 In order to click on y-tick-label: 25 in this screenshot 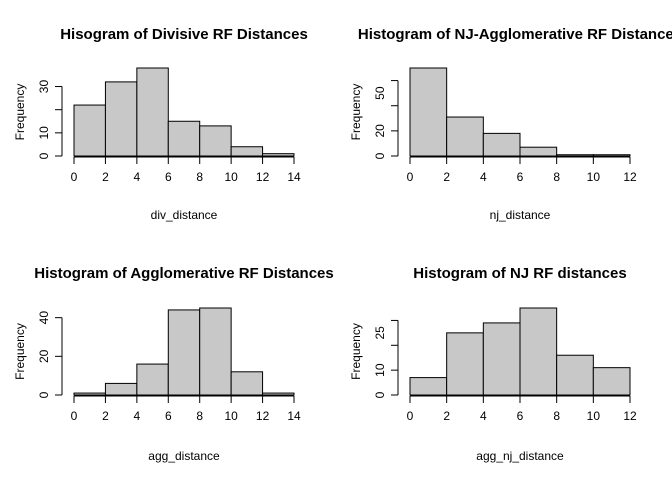, I will do `click(380, 333)`.